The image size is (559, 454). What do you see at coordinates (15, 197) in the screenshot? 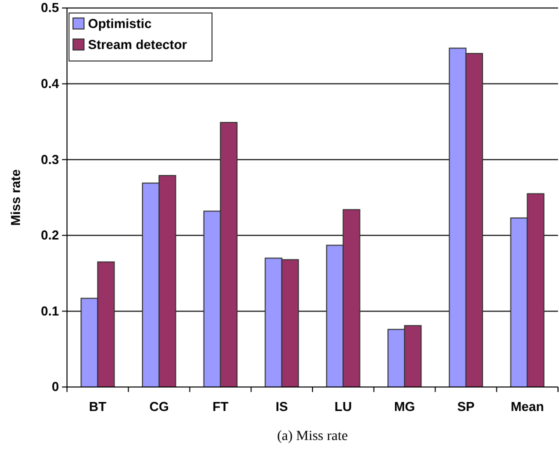
I see `y-axis-title: Miss rate` at bounding box center [15, 197].